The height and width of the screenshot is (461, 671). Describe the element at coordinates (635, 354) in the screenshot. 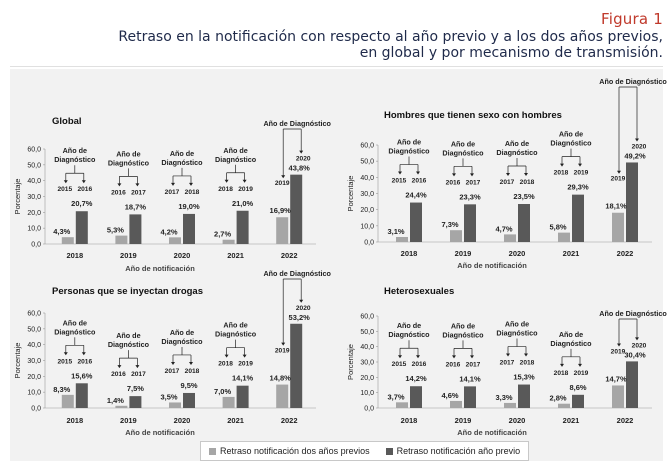

I see `data-label-prev1: 30,4%` at that location.